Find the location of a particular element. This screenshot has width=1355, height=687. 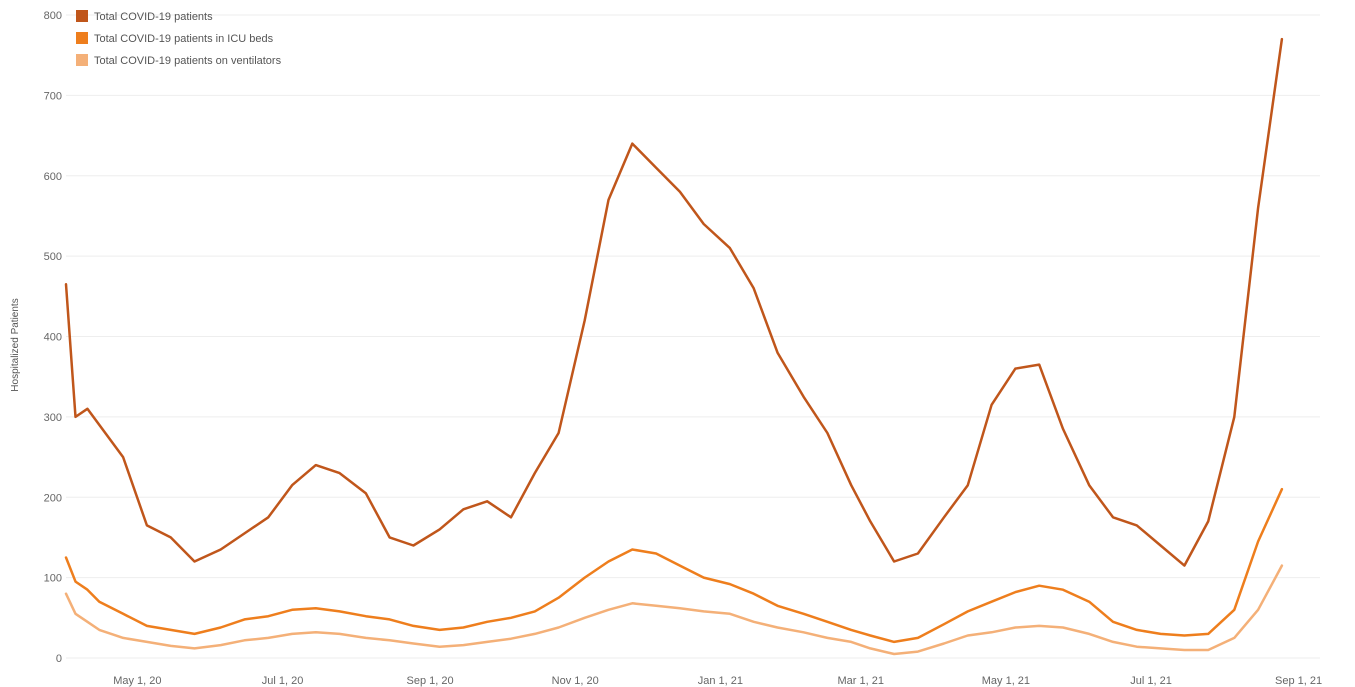

x-tick-label: Jul 1, 21 is located at coordinates (1151, 681).